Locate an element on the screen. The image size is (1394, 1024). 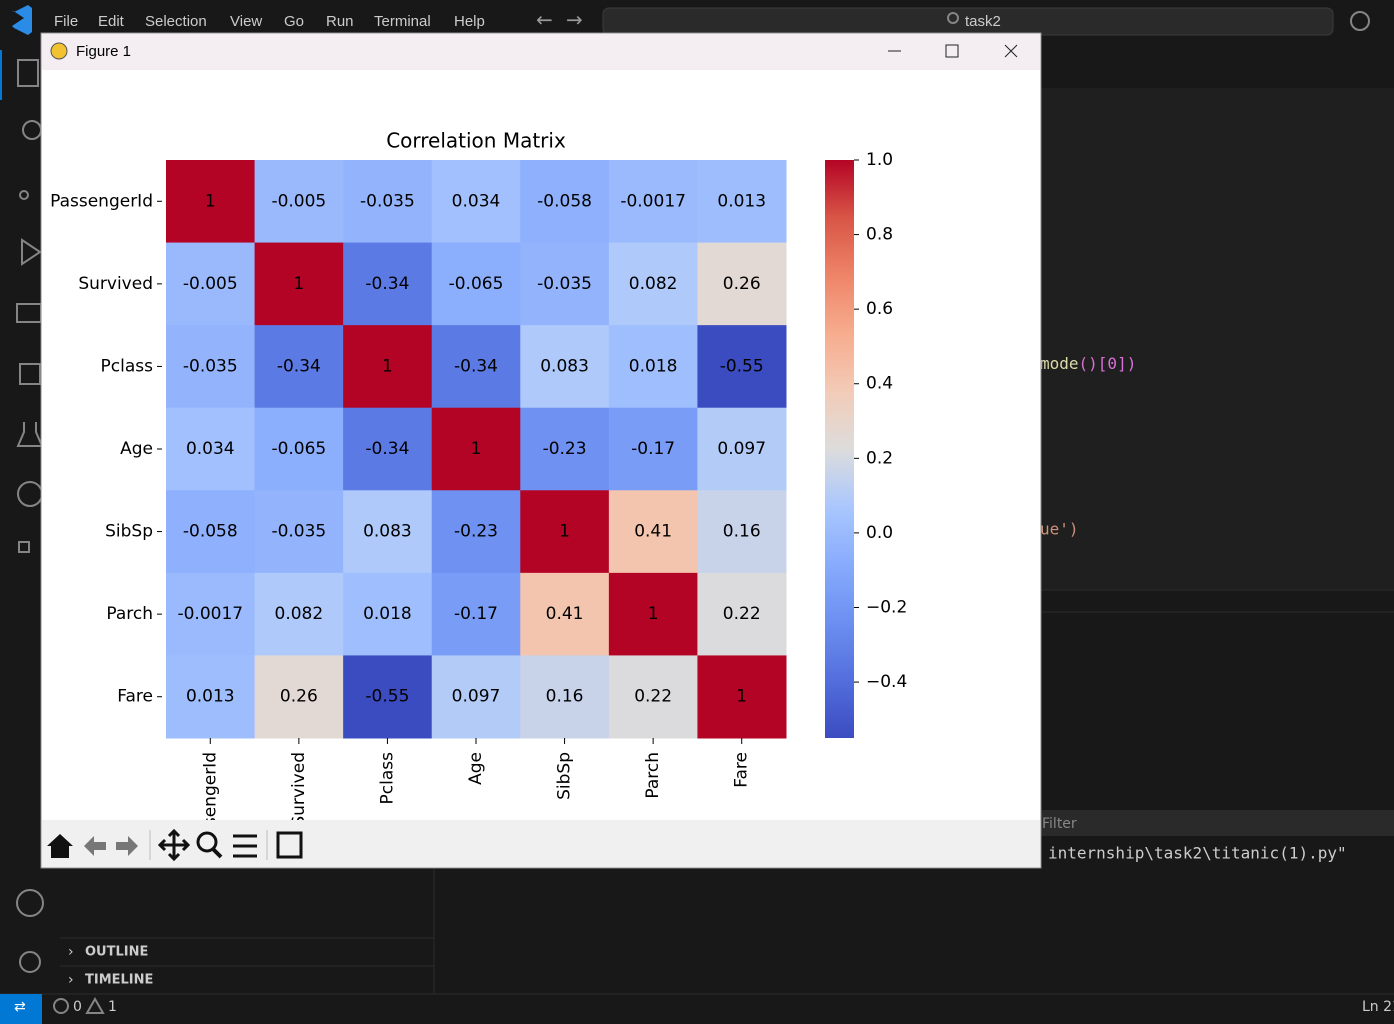
cursor-position: Ln 21 is located at coordinates (1378, 1007).